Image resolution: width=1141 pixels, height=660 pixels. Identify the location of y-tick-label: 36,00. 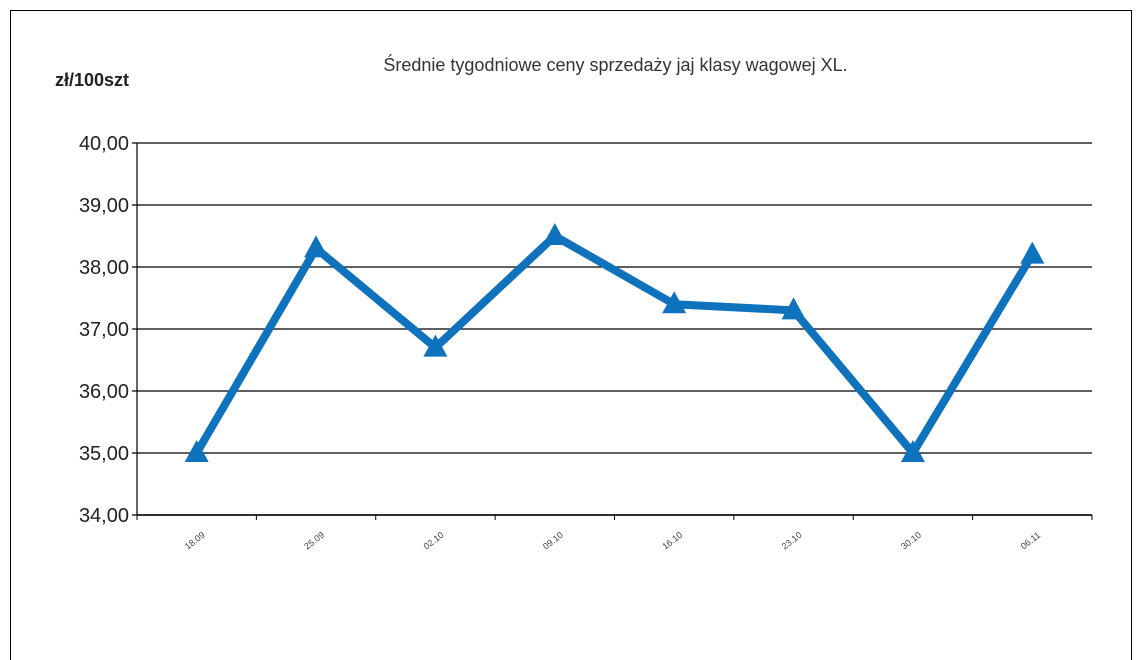
(104, 392).